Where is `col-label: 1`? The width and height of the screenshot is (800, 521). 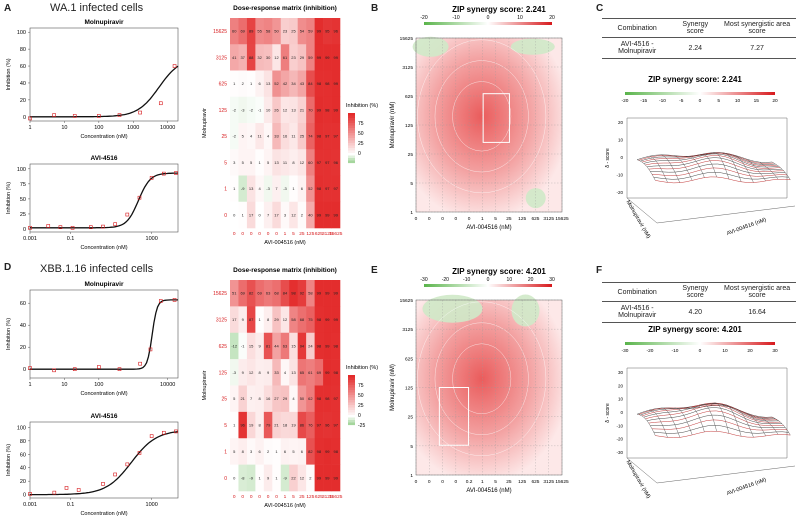 col-label: 1 is located at coordinates (285, 497).